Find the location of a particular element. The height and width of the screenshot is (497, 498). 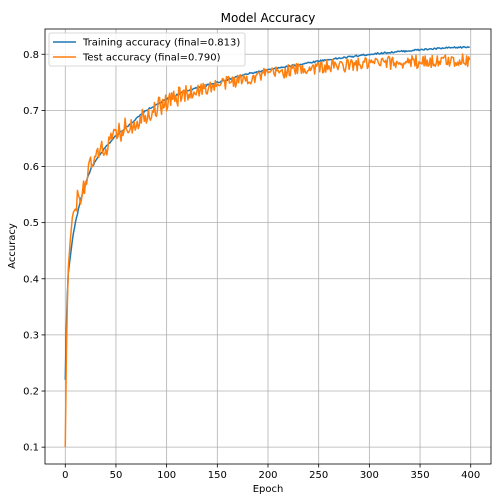

x-tick-label: 400 is located at coordinates (470, 475).